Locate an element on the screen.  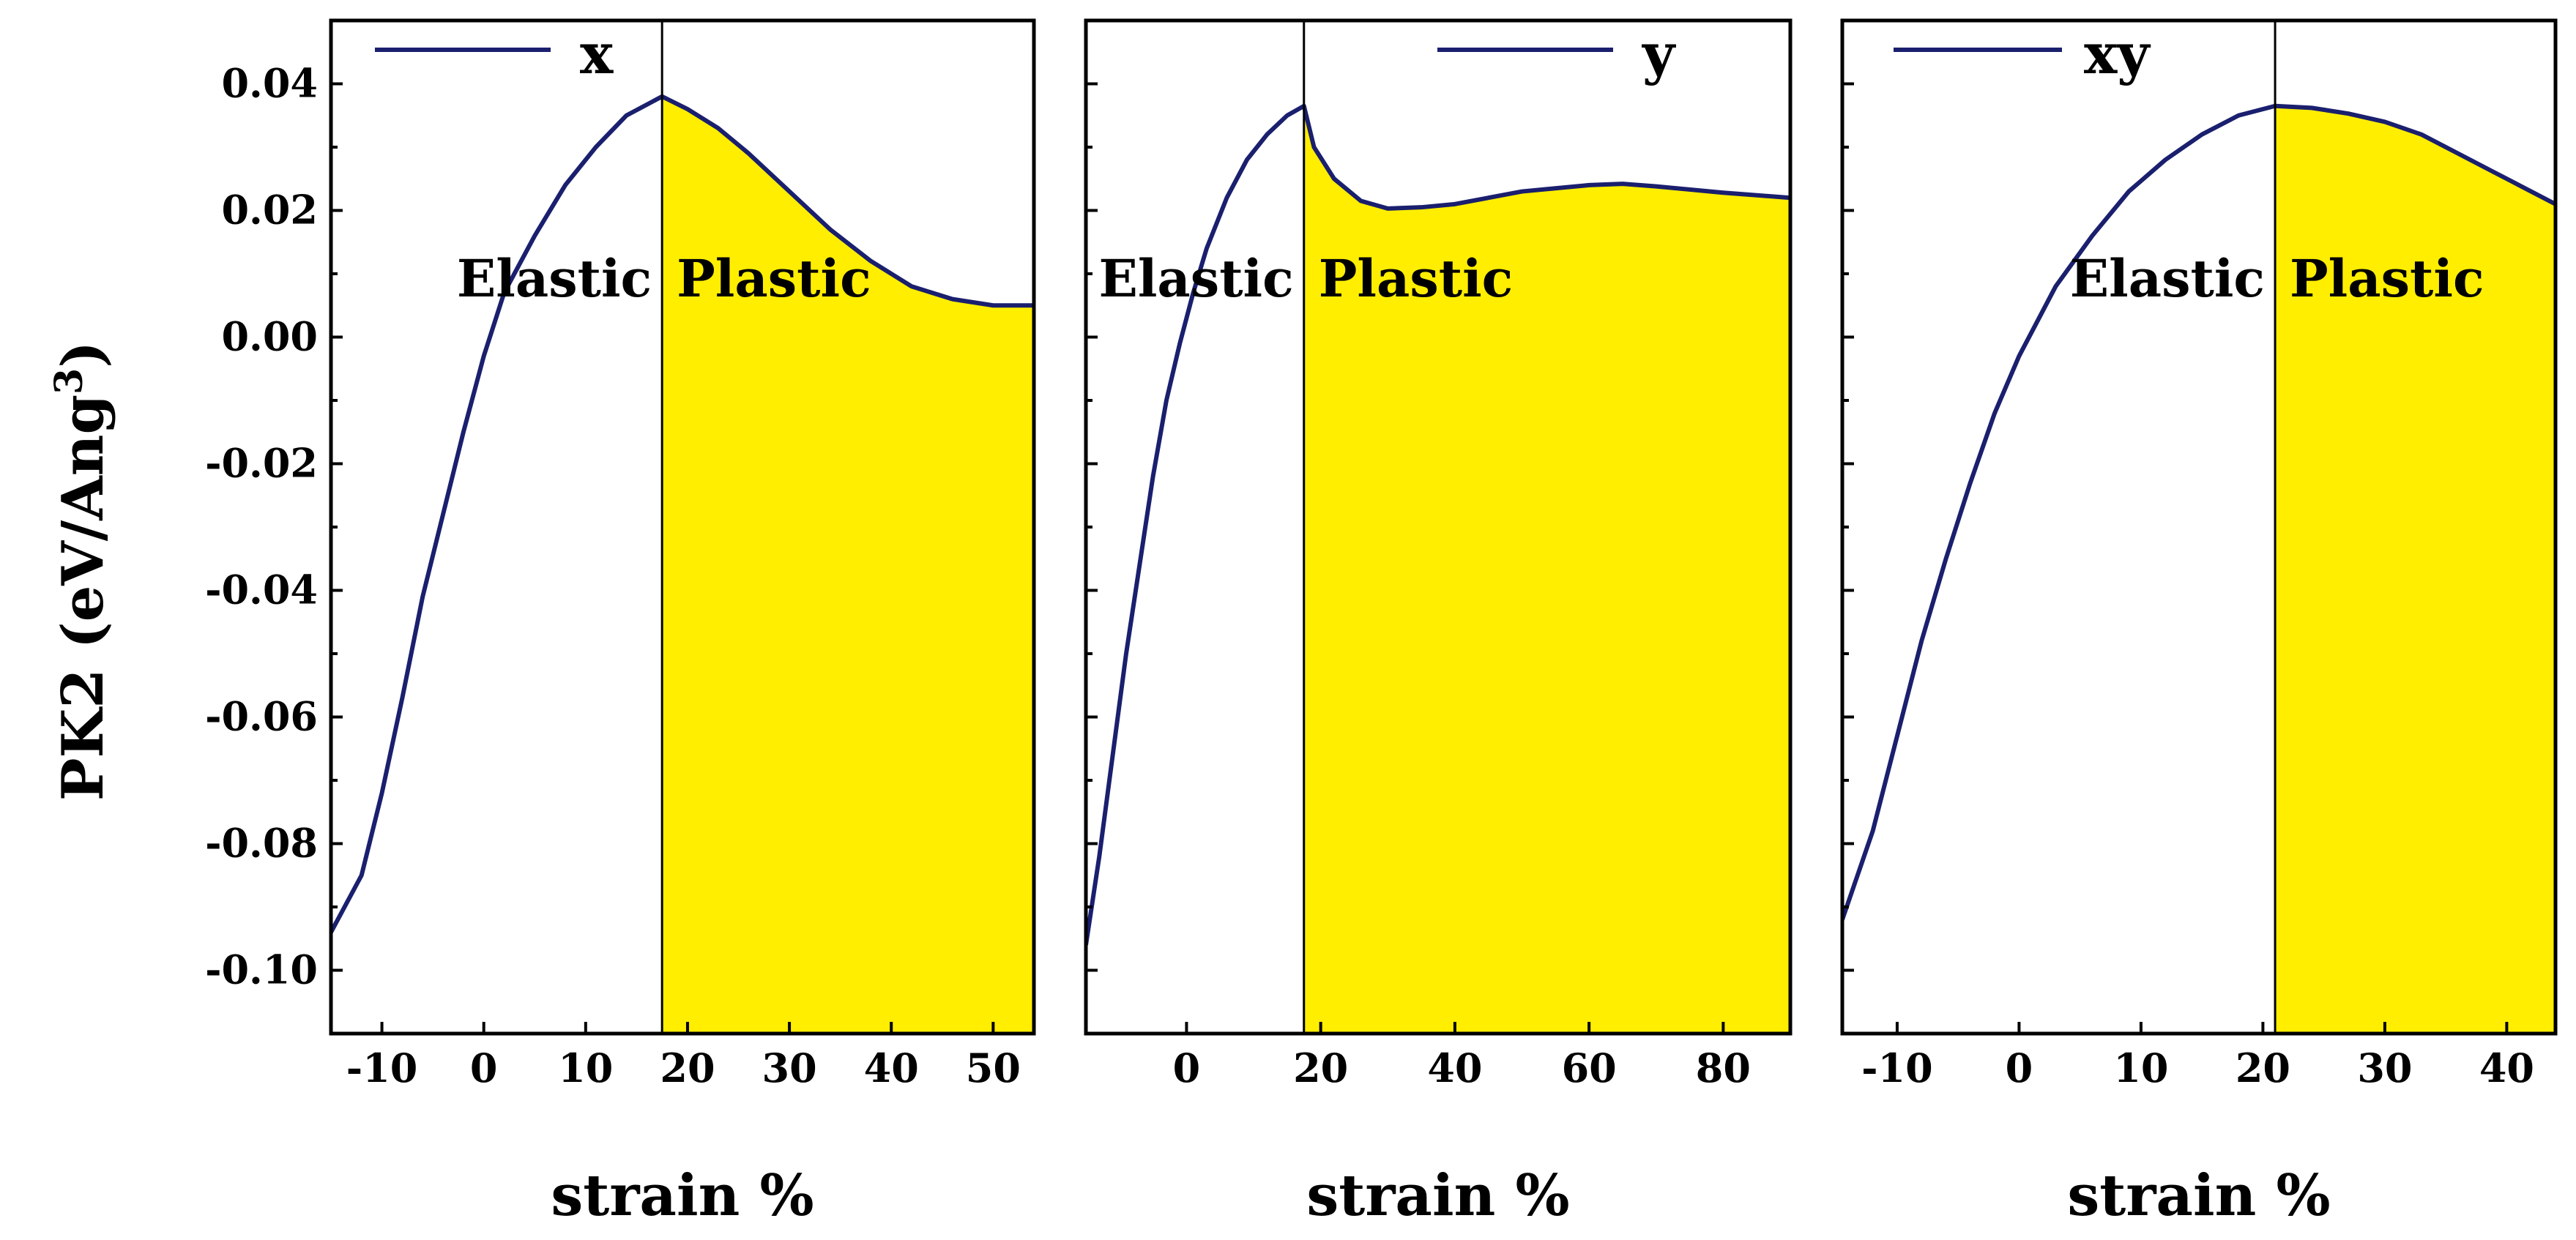
x-tick-label: 80 is located at coordinates (1723, 1068).